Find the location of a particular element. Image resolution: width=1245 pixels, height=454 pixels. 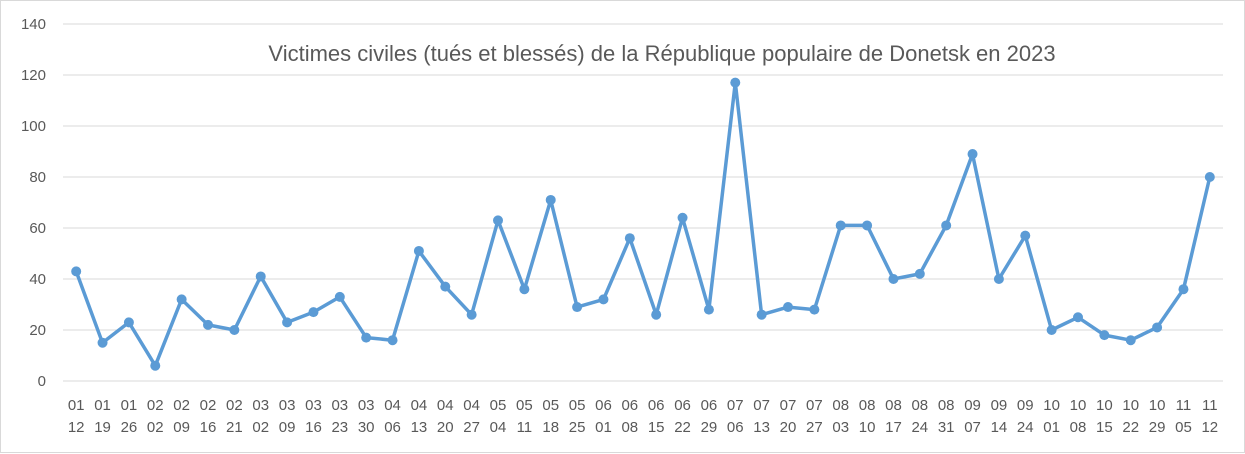

y-tick-label: 20 is located at coordinates (37, 330).